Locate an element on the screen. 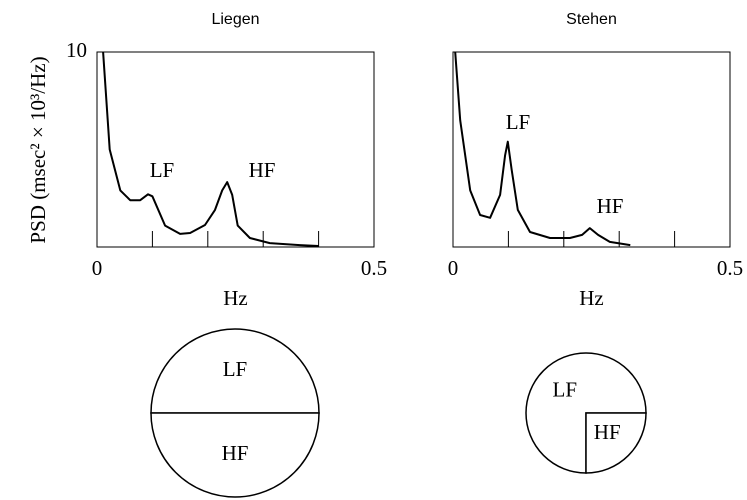 The image size is (747, 500). chart-title: Stehen is located at coordinates (591, 19).